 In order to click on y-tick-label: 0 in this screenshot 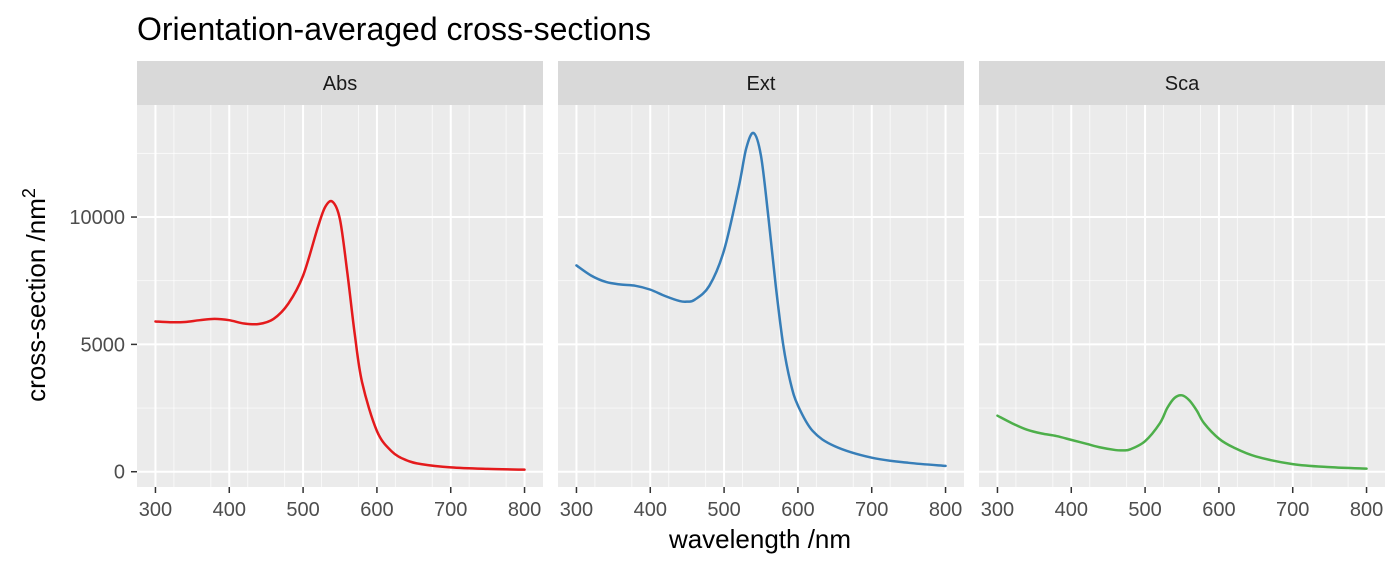, I will do `click(119, 473)`.